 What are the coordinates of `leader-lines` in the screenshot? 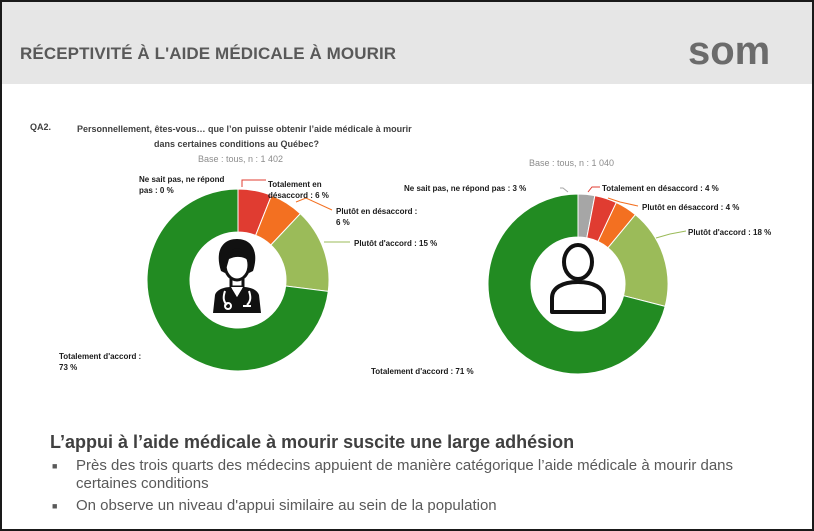 It's located at (464, 211).